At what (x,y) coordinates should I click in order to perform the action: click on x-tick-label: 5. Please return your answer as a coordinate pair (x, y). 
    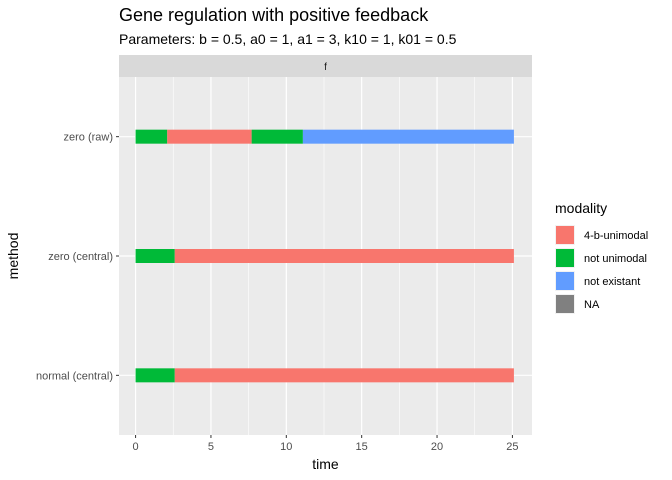
    Looking at the image, I should click on (211, 447).